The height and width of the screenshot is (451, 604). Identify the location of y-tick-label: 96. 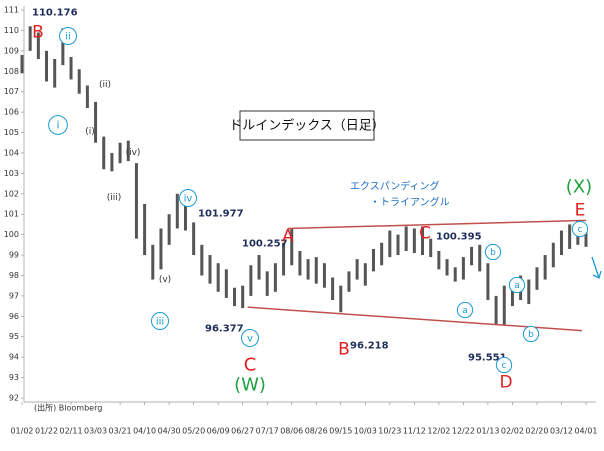
(14, 316).